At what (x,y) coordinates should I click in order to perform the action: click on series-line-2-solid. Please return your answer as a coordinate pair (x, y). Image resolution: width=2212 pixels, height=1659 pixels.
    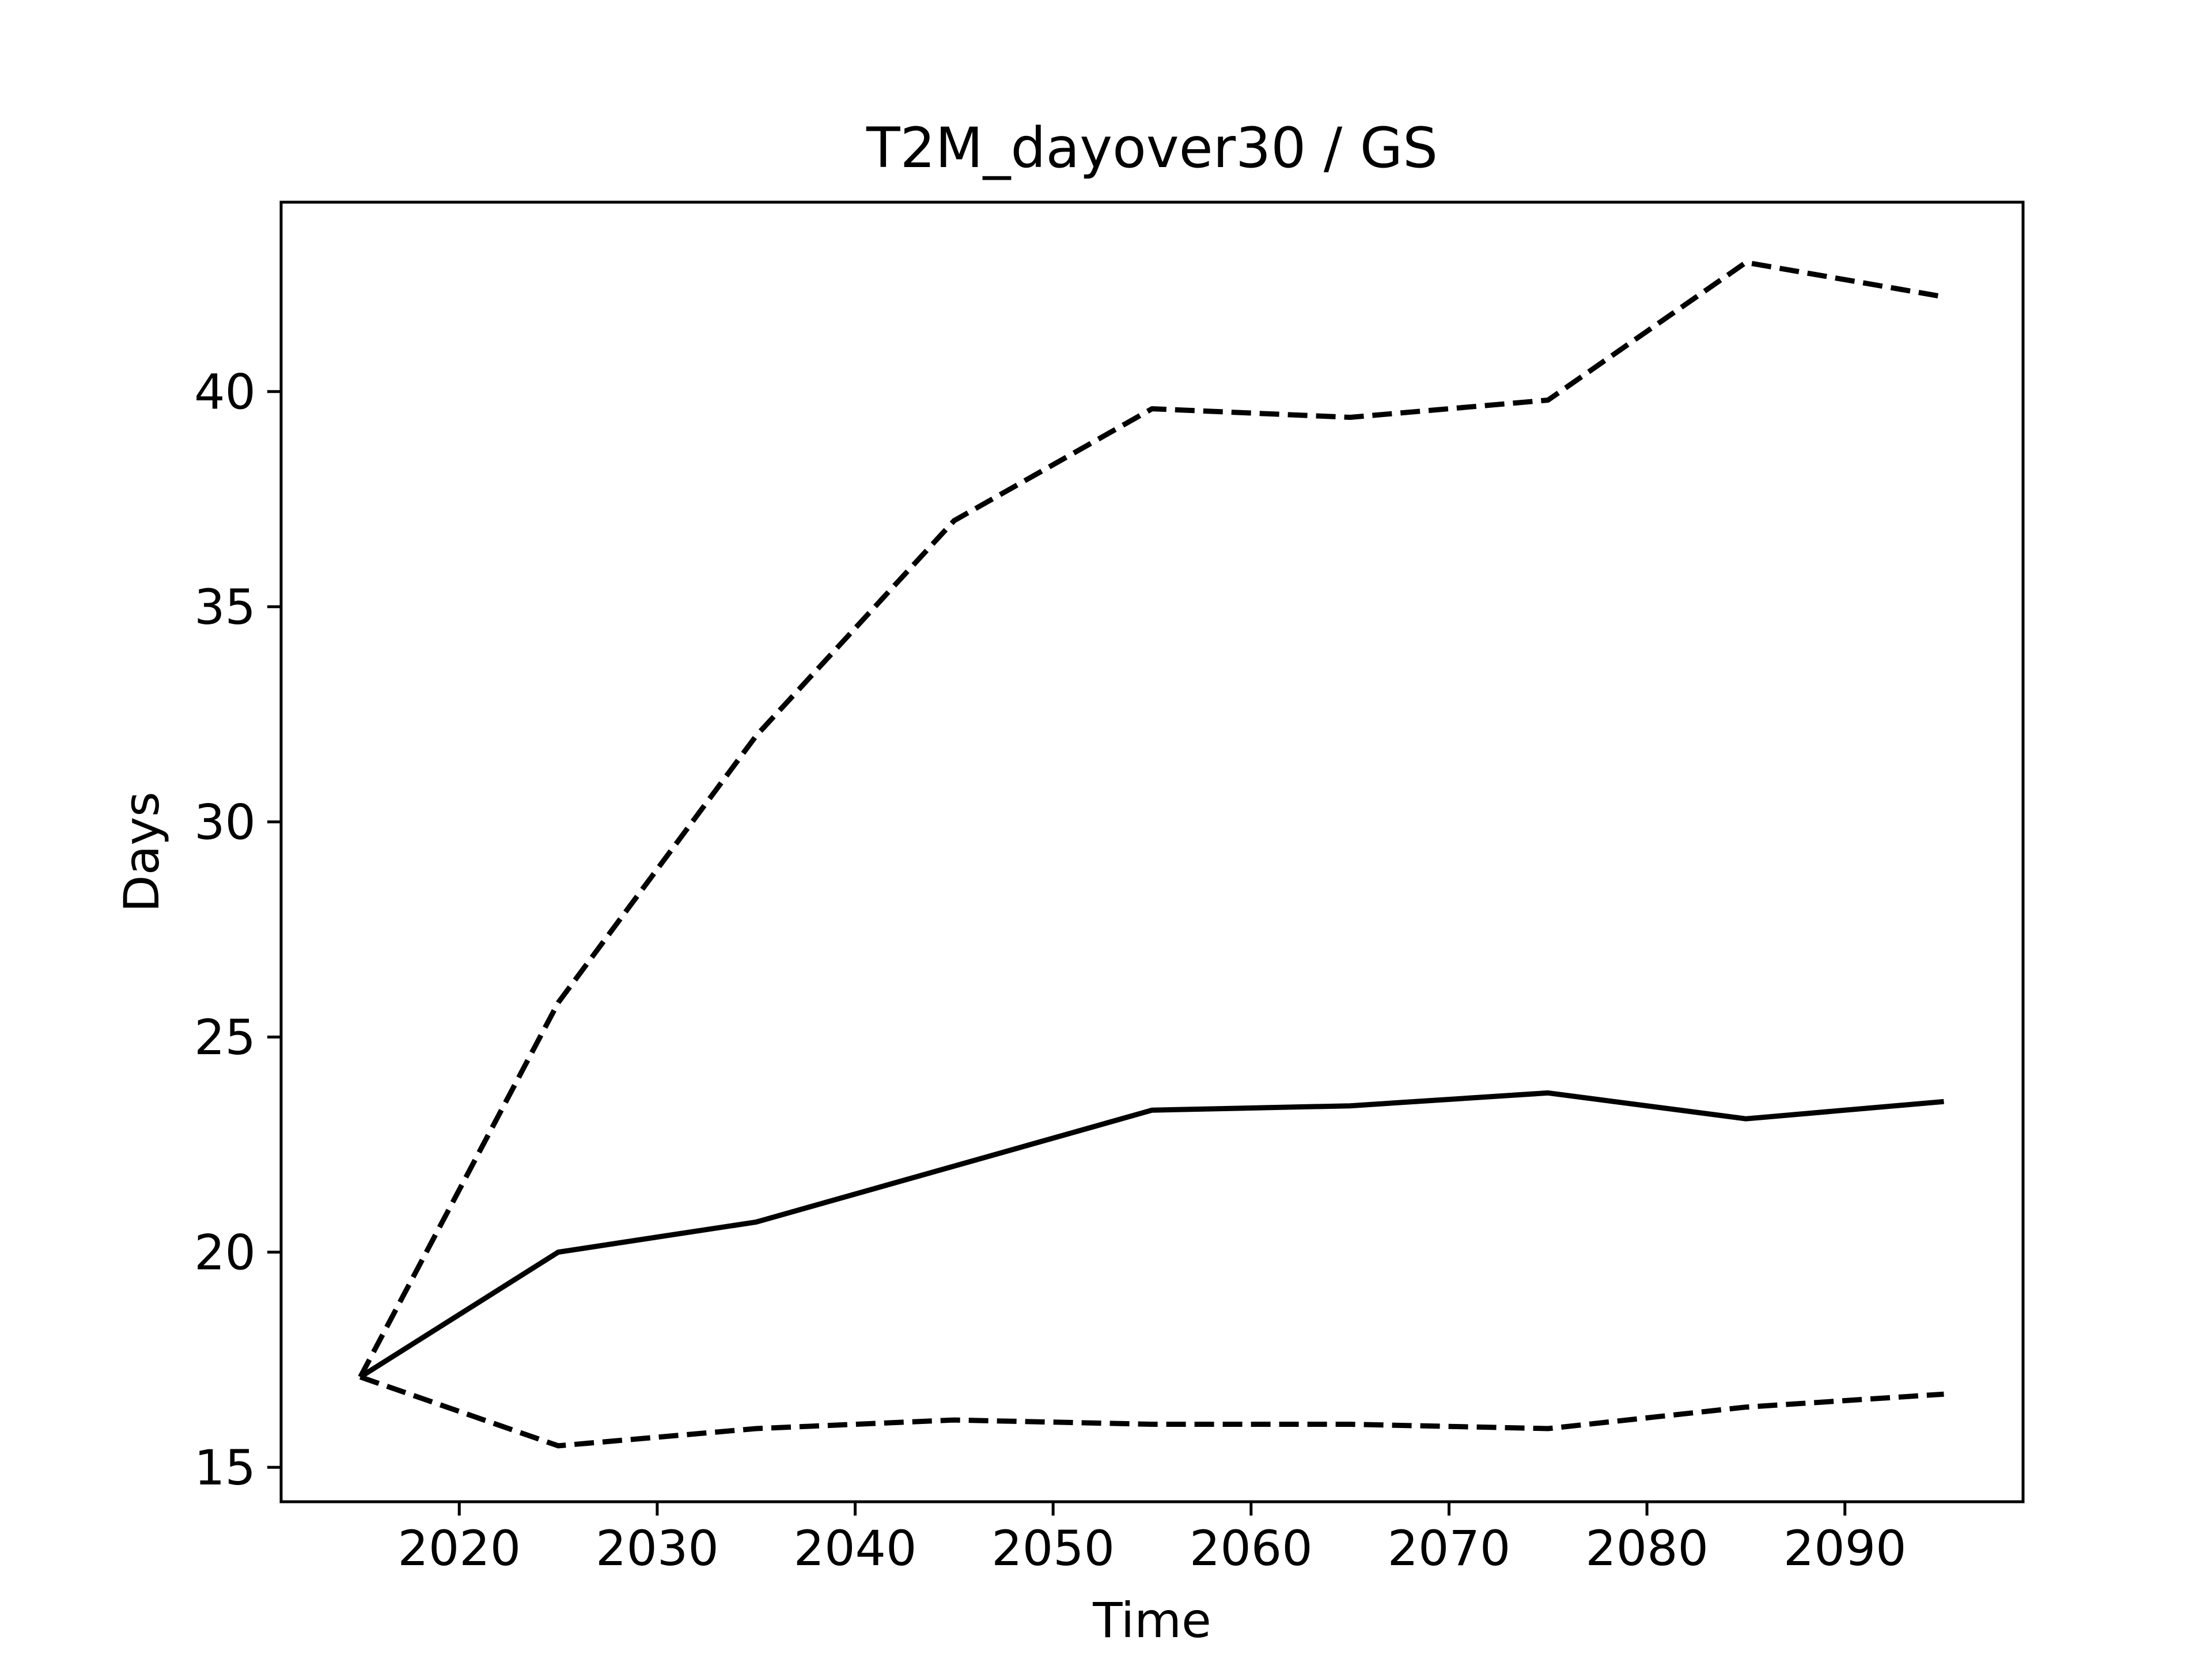
    Looking at the image, I should click on (1151, 1235).